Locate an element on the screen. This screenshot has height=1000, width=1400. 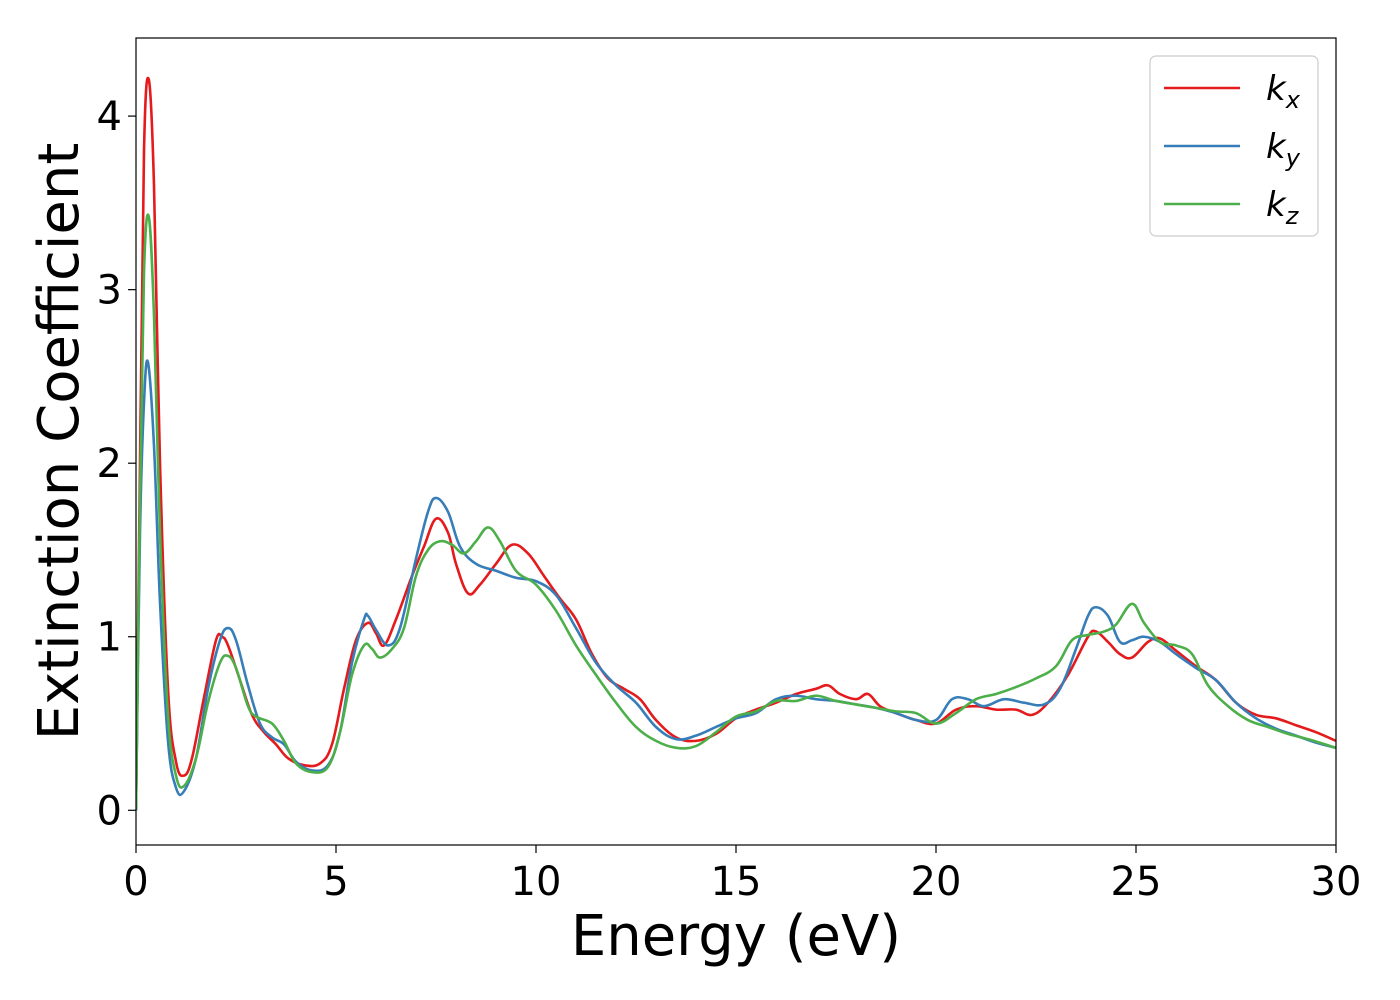
y-tick-label: 1 is located at coordinates (109, 638).